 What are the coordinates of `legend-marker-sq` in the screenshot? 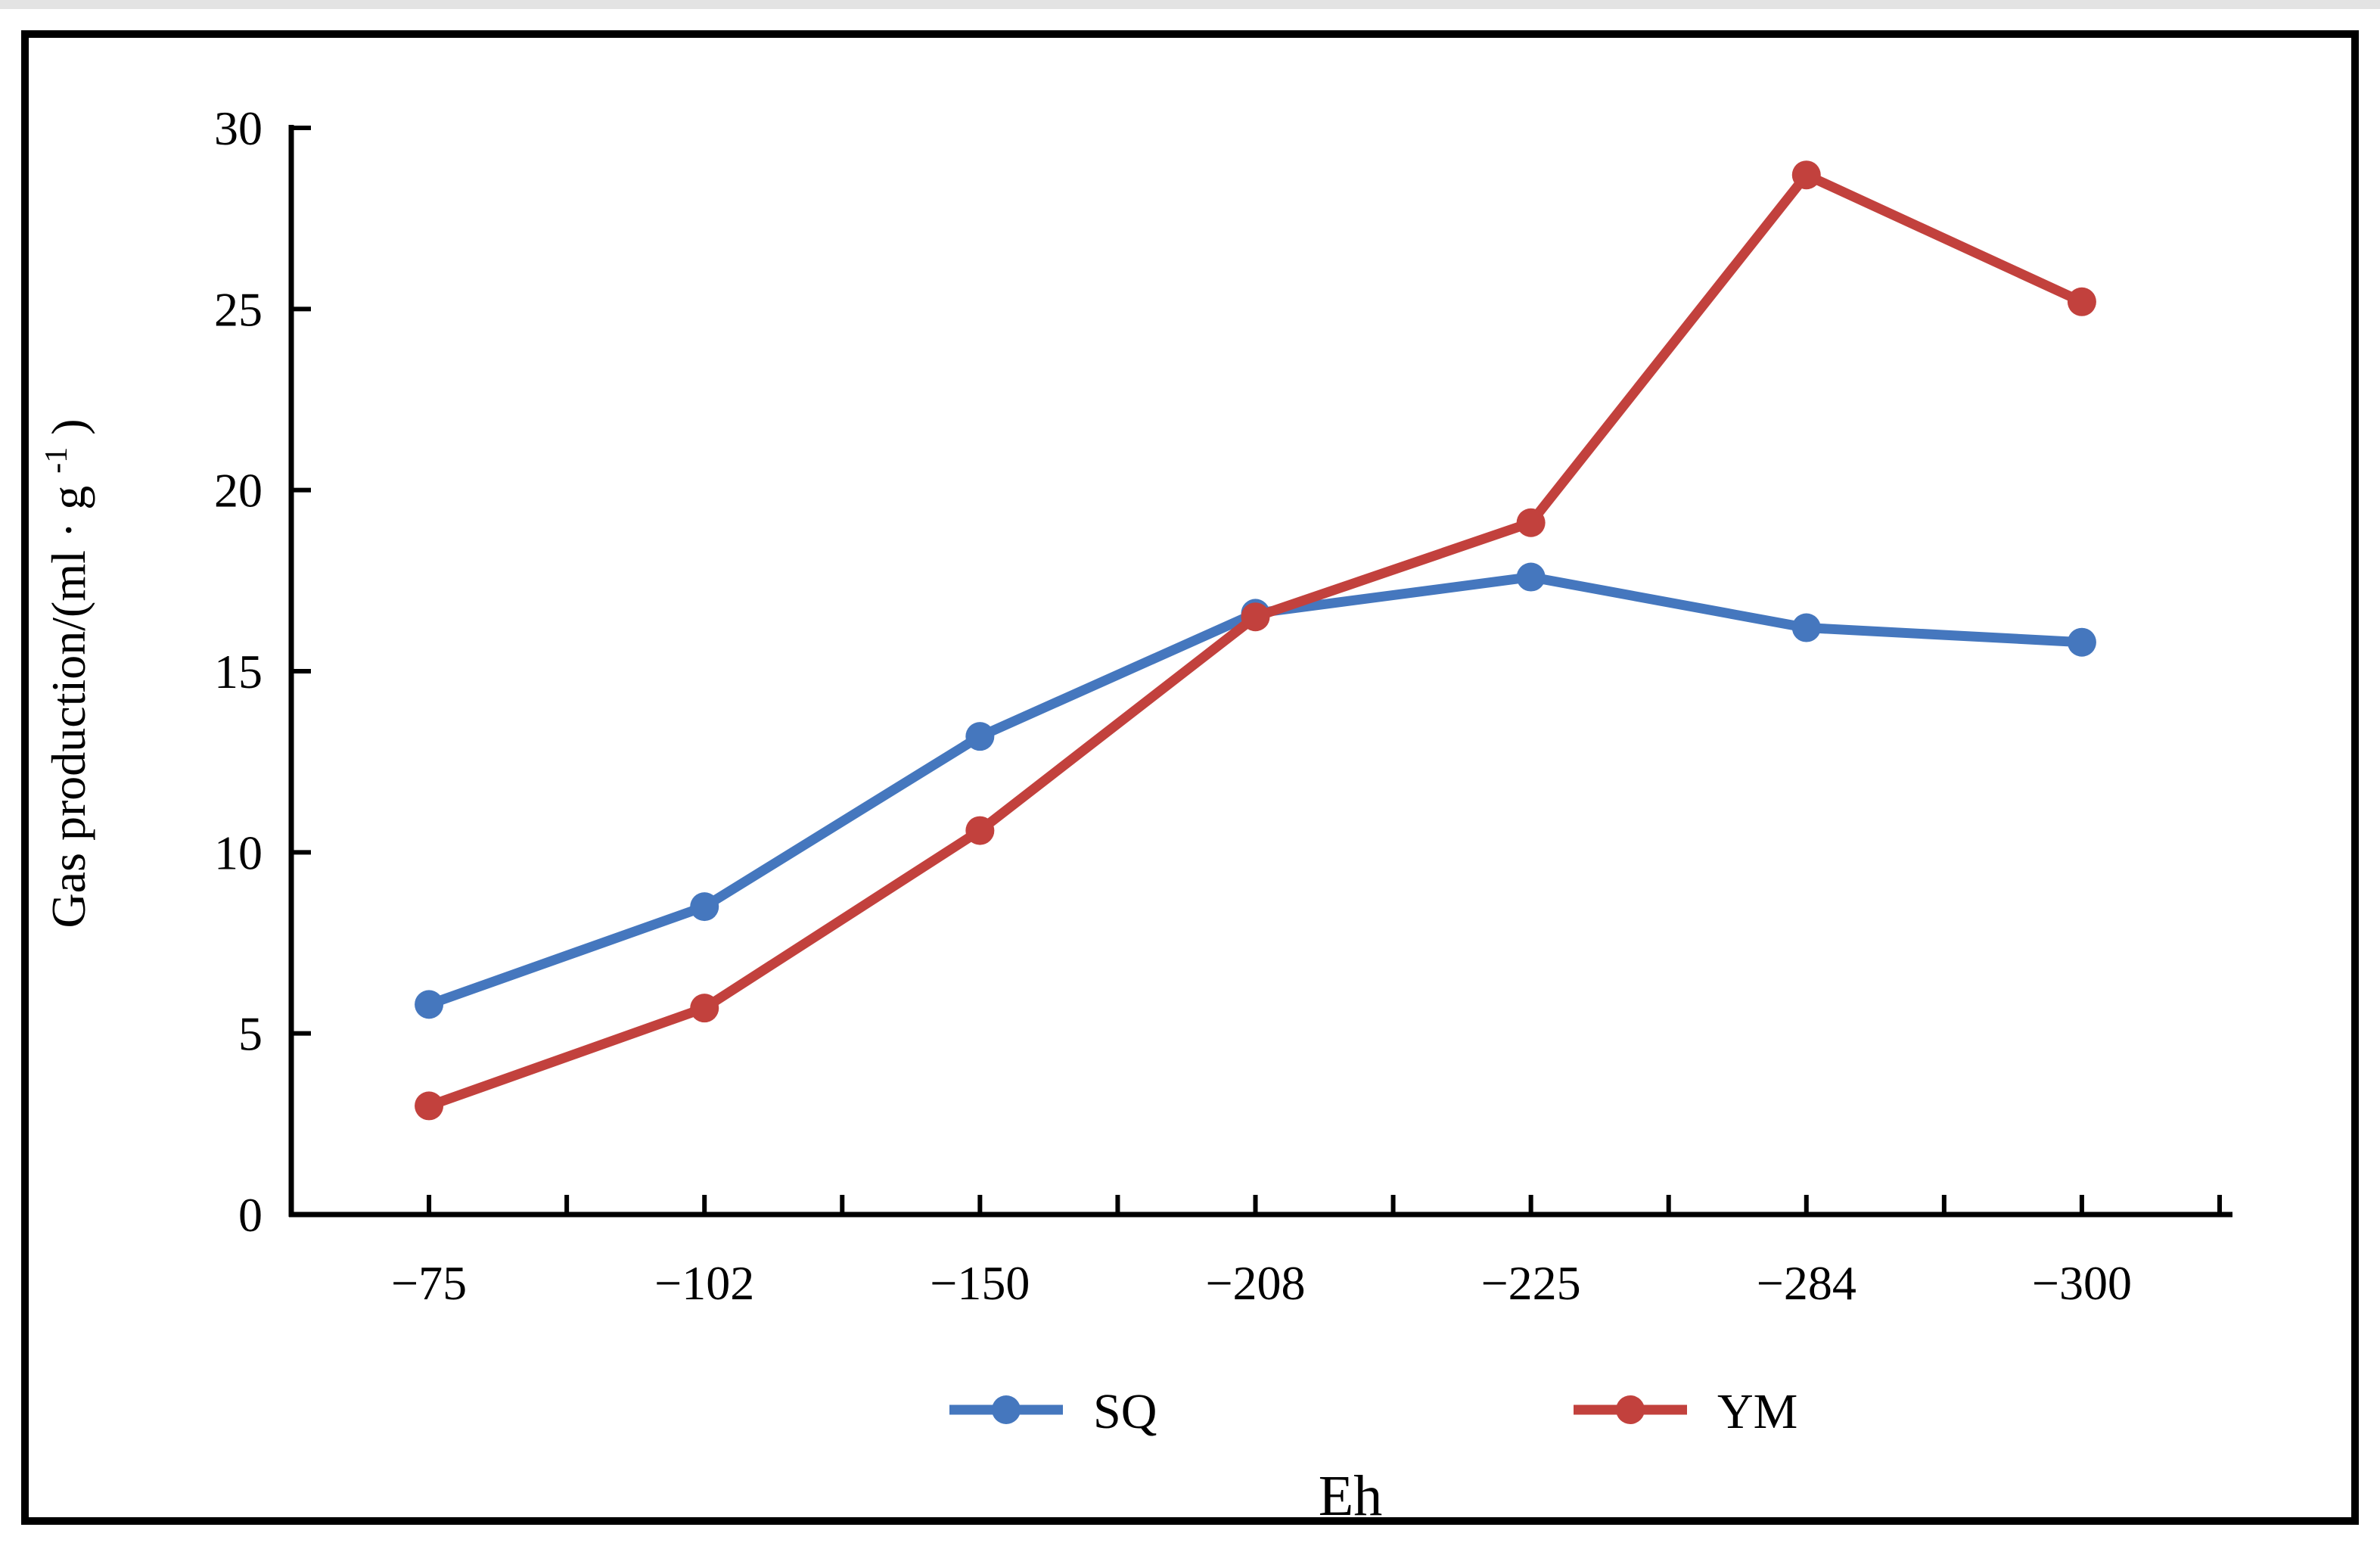 It's located at (1006, 1409).